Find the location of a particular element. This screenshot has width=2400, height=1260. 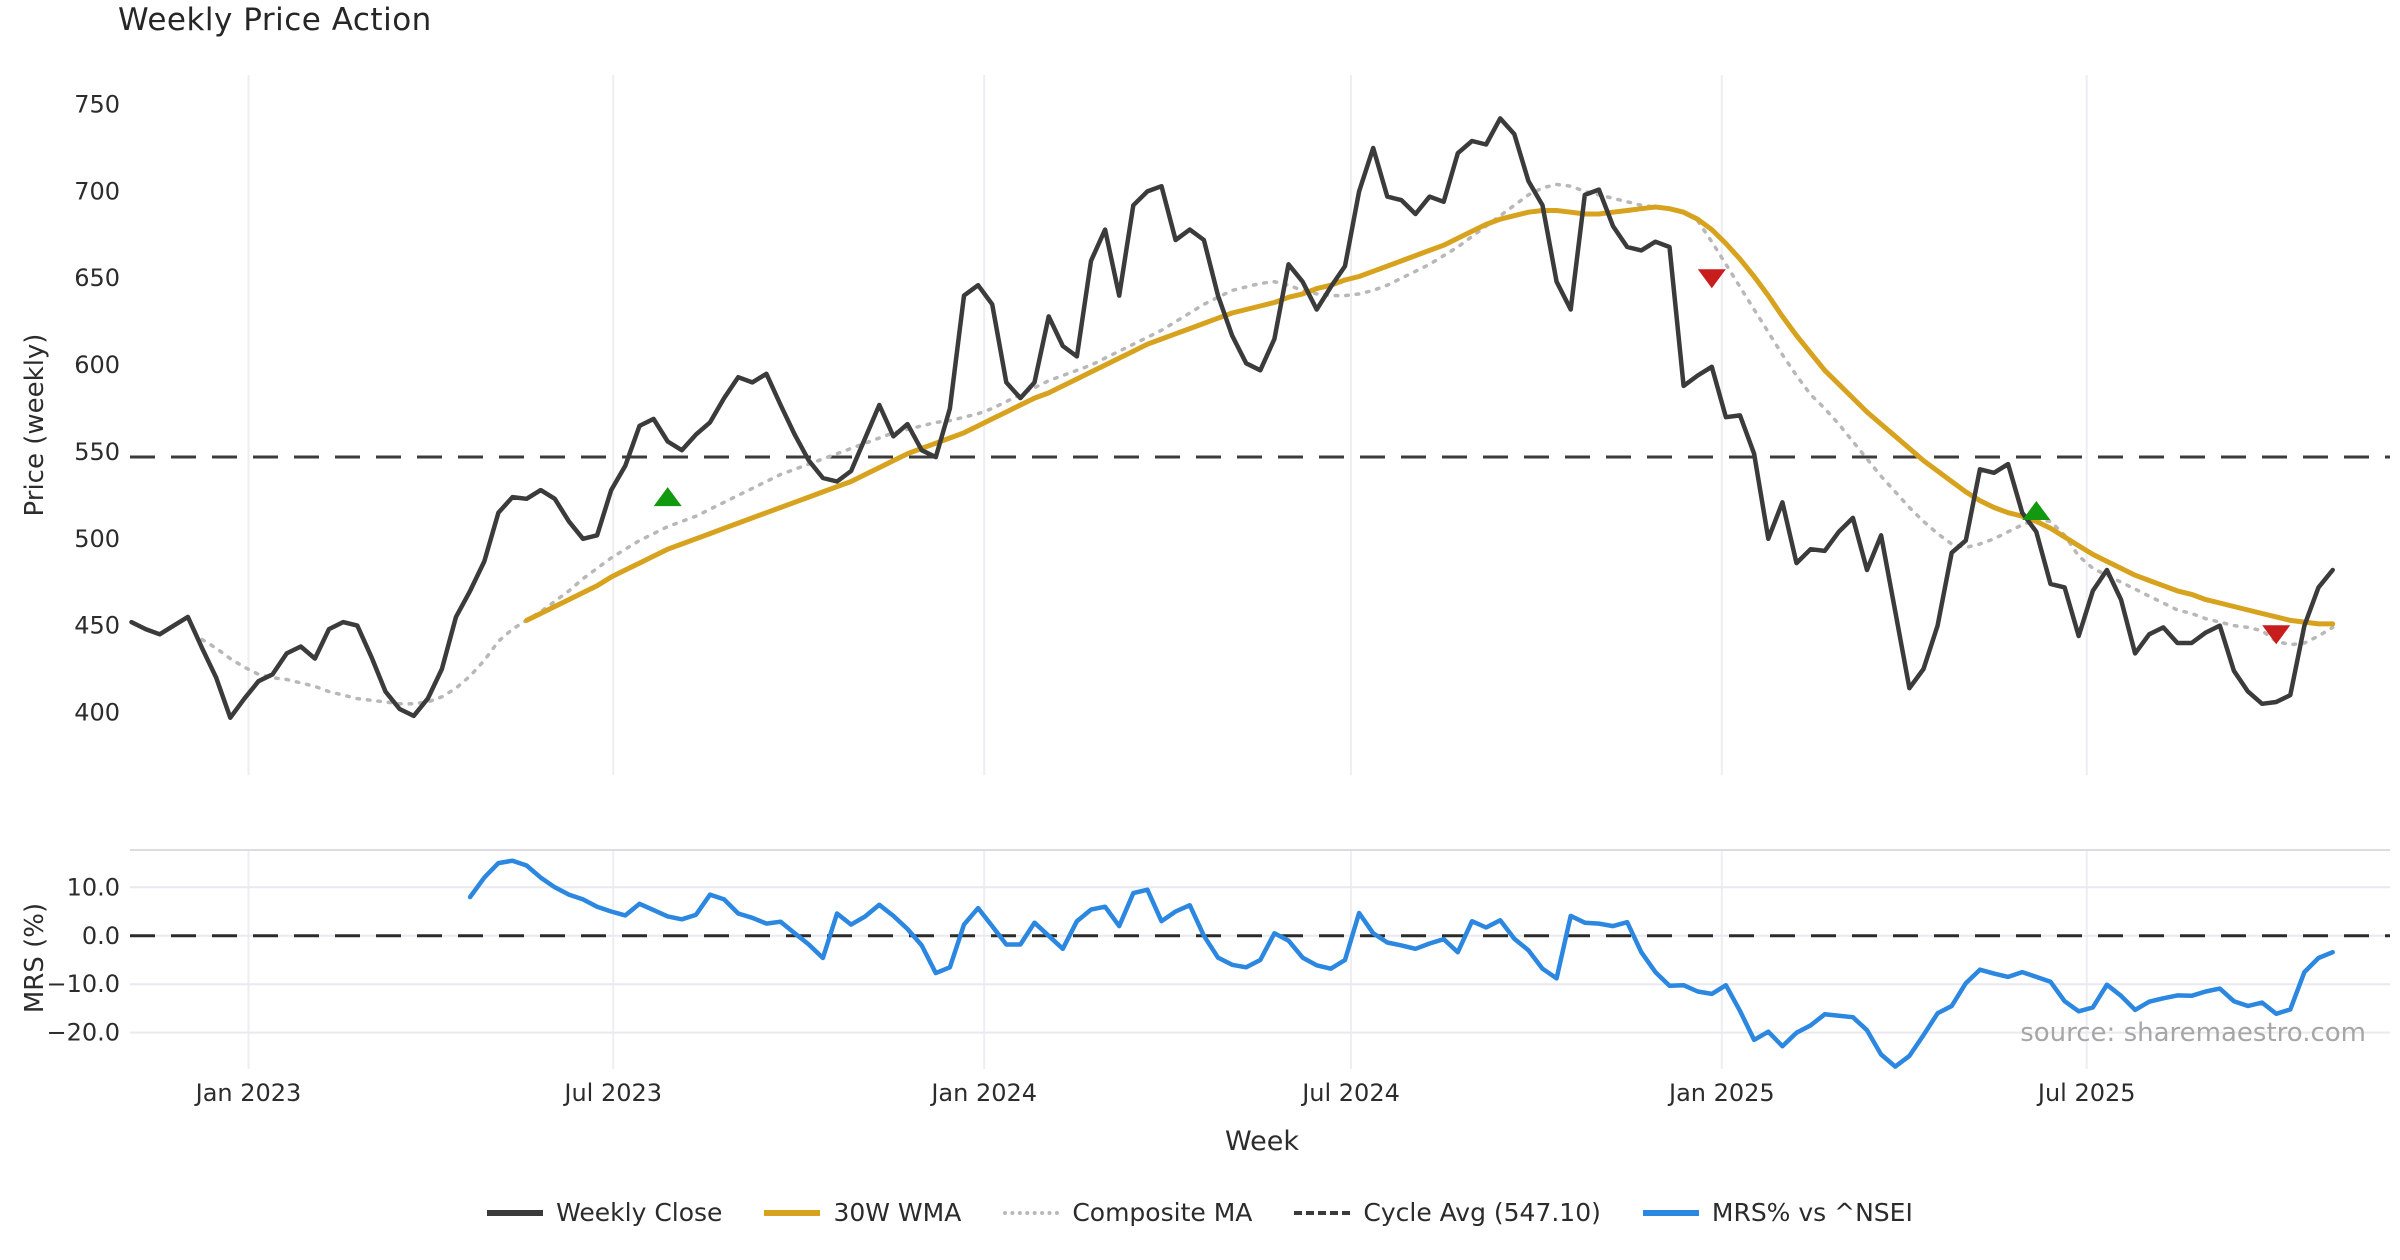

x-tick-label: Jul 2024 is located at coordinates (1350, 1093).